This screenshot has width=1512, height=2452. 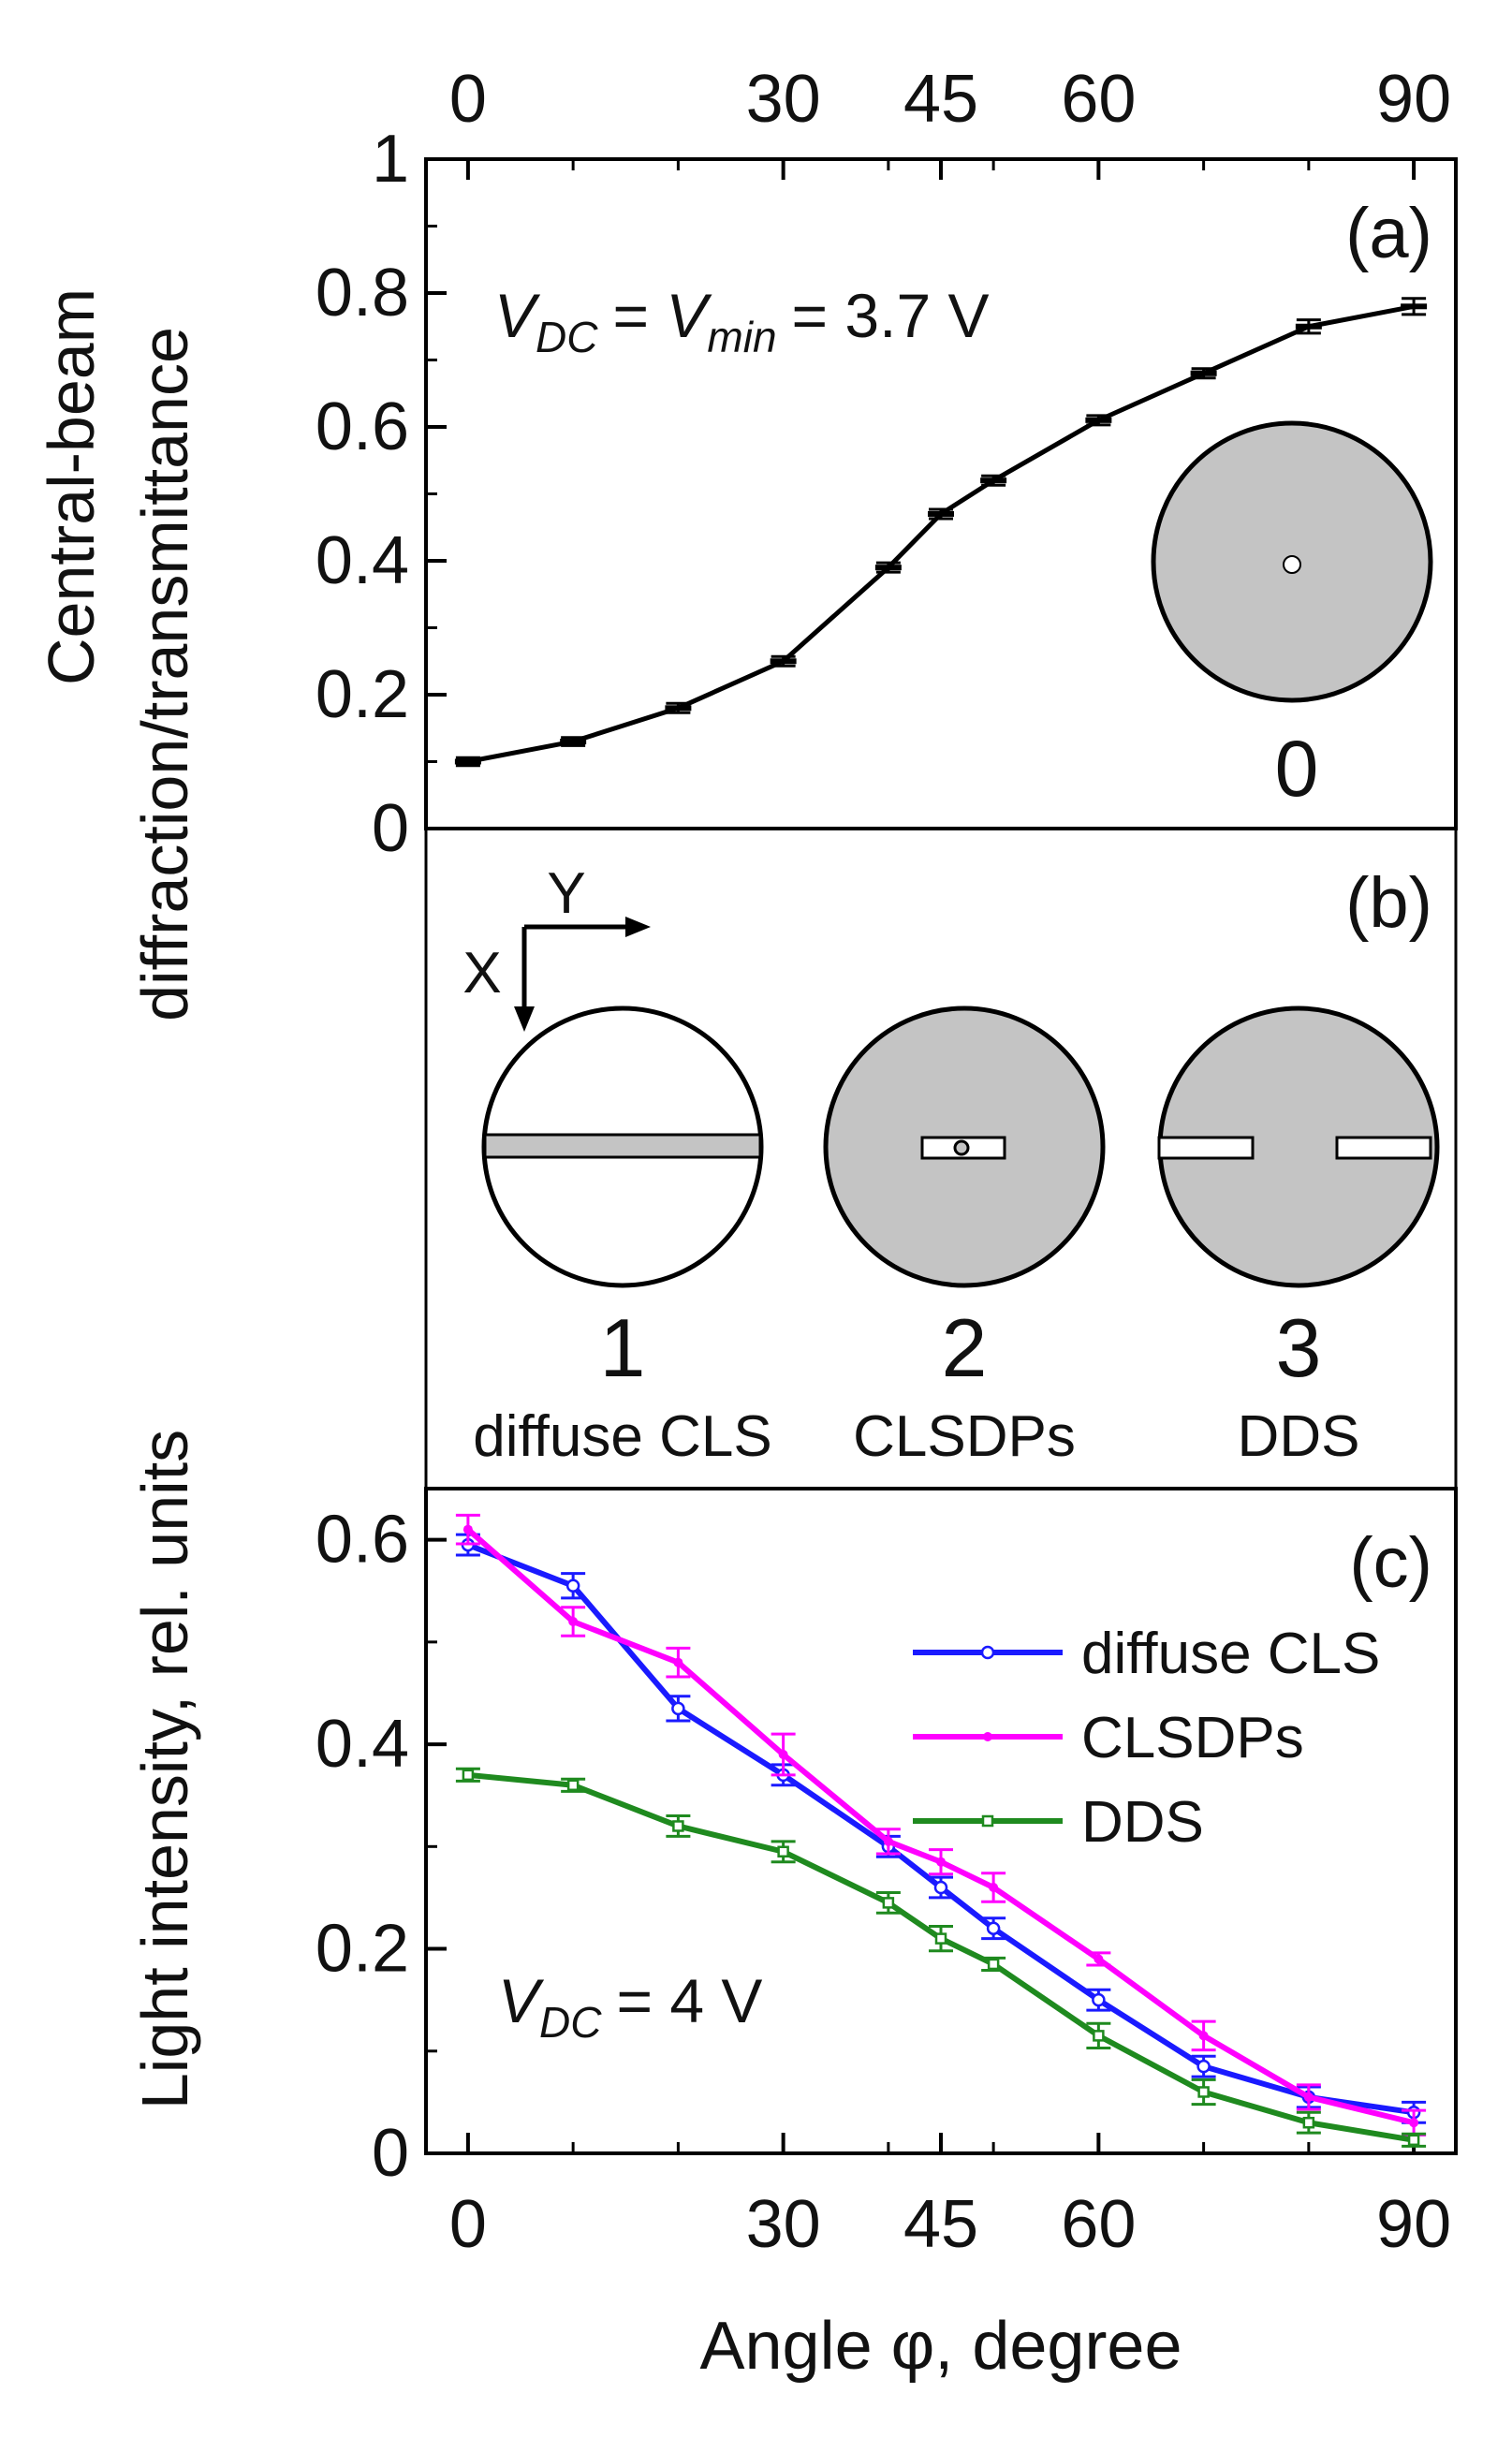 I want to click on y-tick-label: 0.4, so click(x=362, y=1744).